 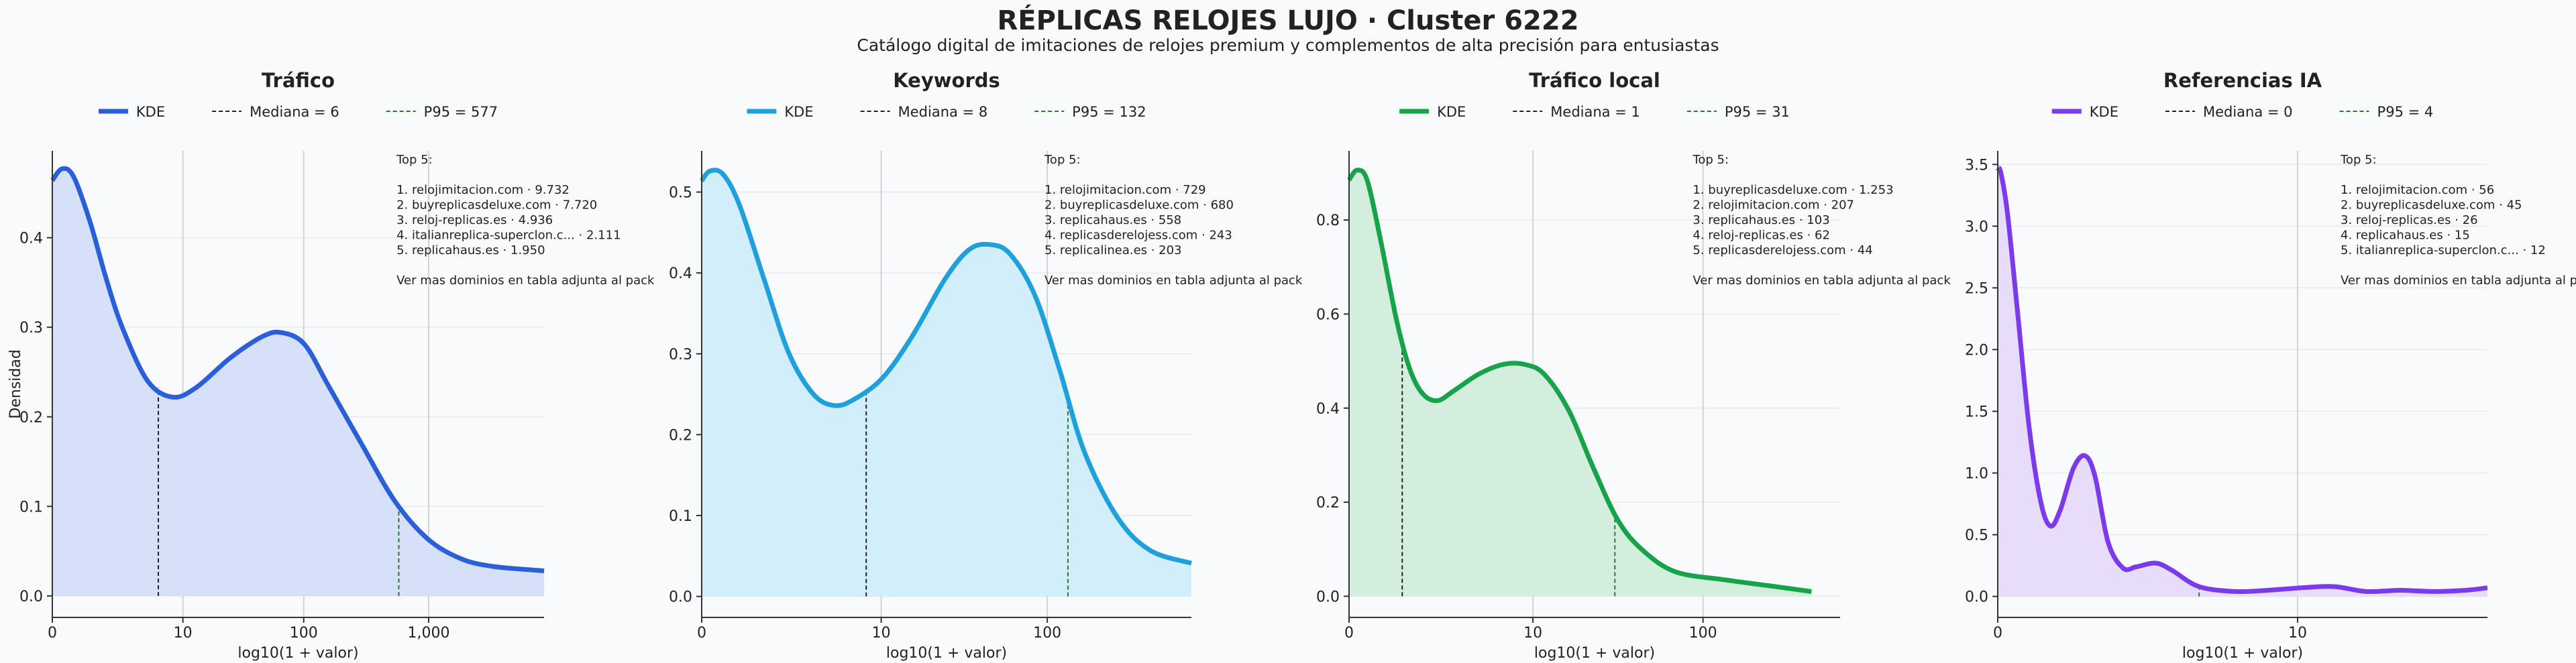 I want to click on annotation-line: 3. reloj-replicas.es · 4.936, so click(x=474, y=220).